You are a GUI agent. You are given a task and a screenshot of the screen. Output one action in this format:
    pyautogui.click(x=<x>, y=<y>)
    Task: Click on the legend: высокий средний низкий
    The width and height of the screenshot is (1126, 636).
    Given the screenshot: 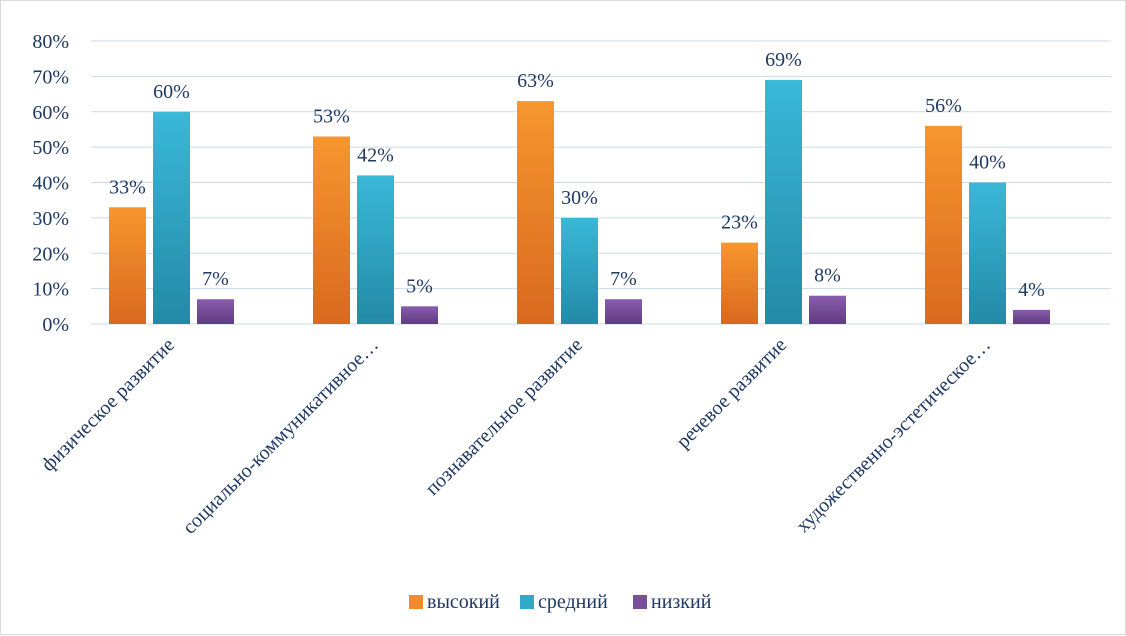 What is the action you would take?
    pyautogui.click(x=560, y=602)
    